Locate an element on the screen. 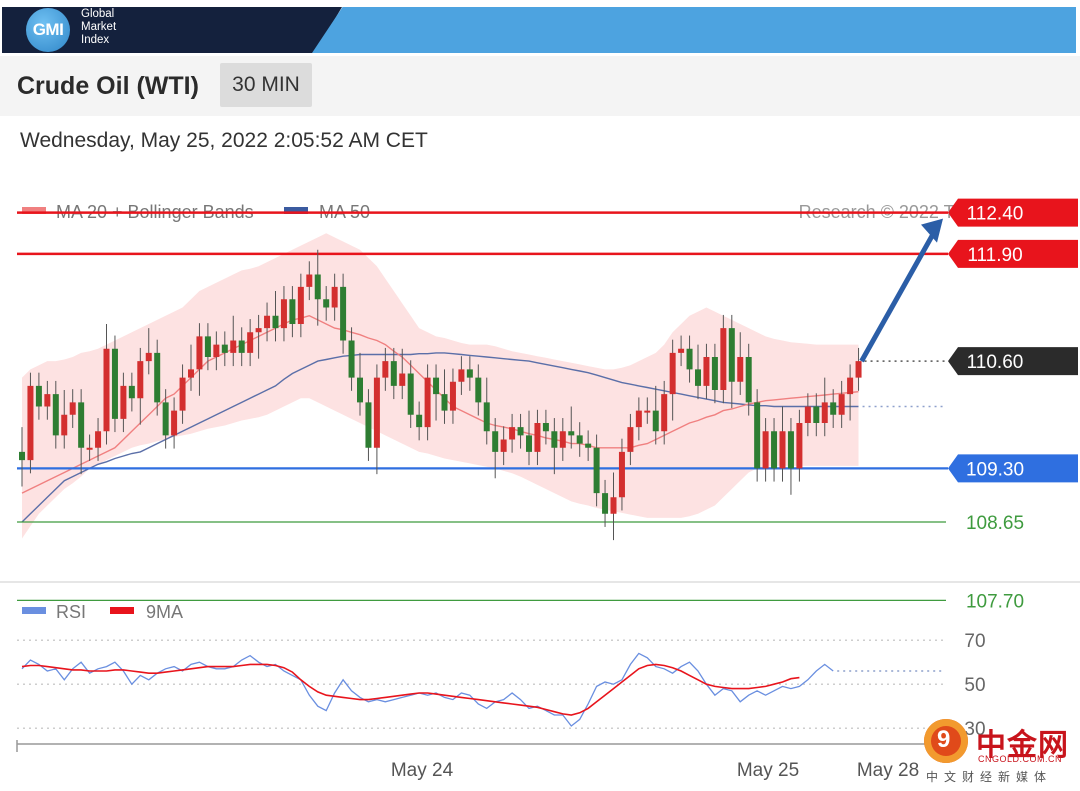  instrument-title: Crude Oil (WTI) is located at coordinates (108, 86).